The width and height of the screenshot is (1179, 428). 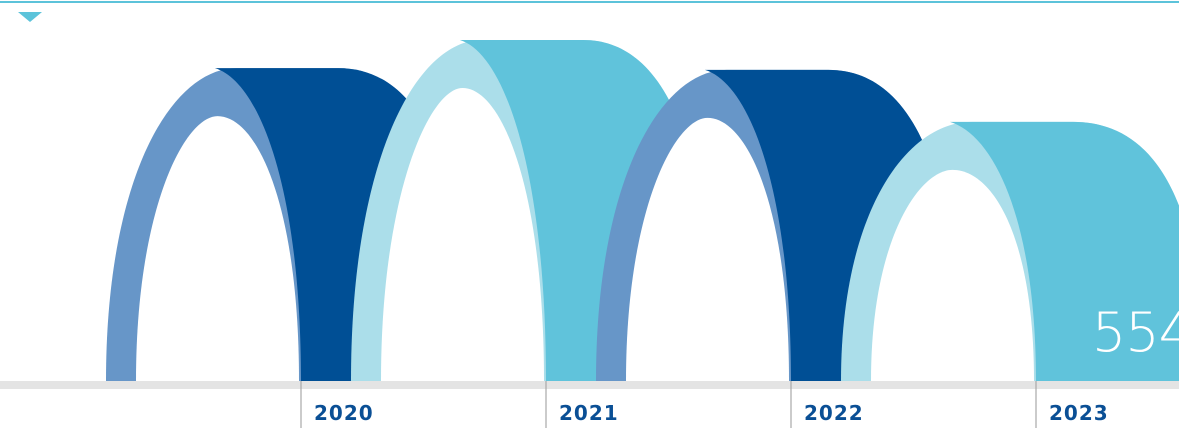 What do you see at coordinates (834, 413) in the screenshot?
I see `category-label: 2022` at bounding box center [834, 413].